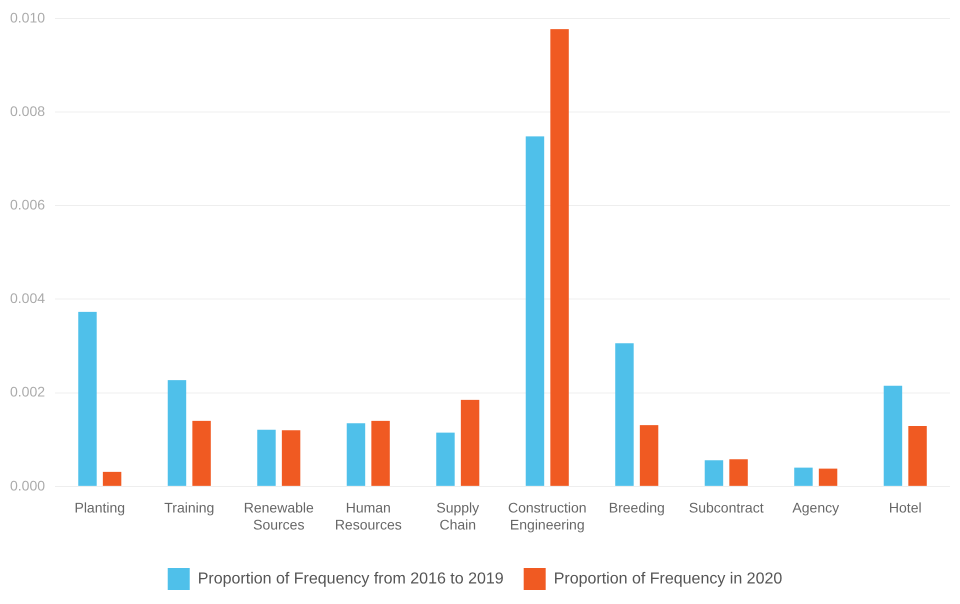 The height and width of the screenshot is (604, 960). What do you see at coordinates (189, 508) in the screenshot?
I see `x-tick-label: Training` at bounding box center [189, 508].